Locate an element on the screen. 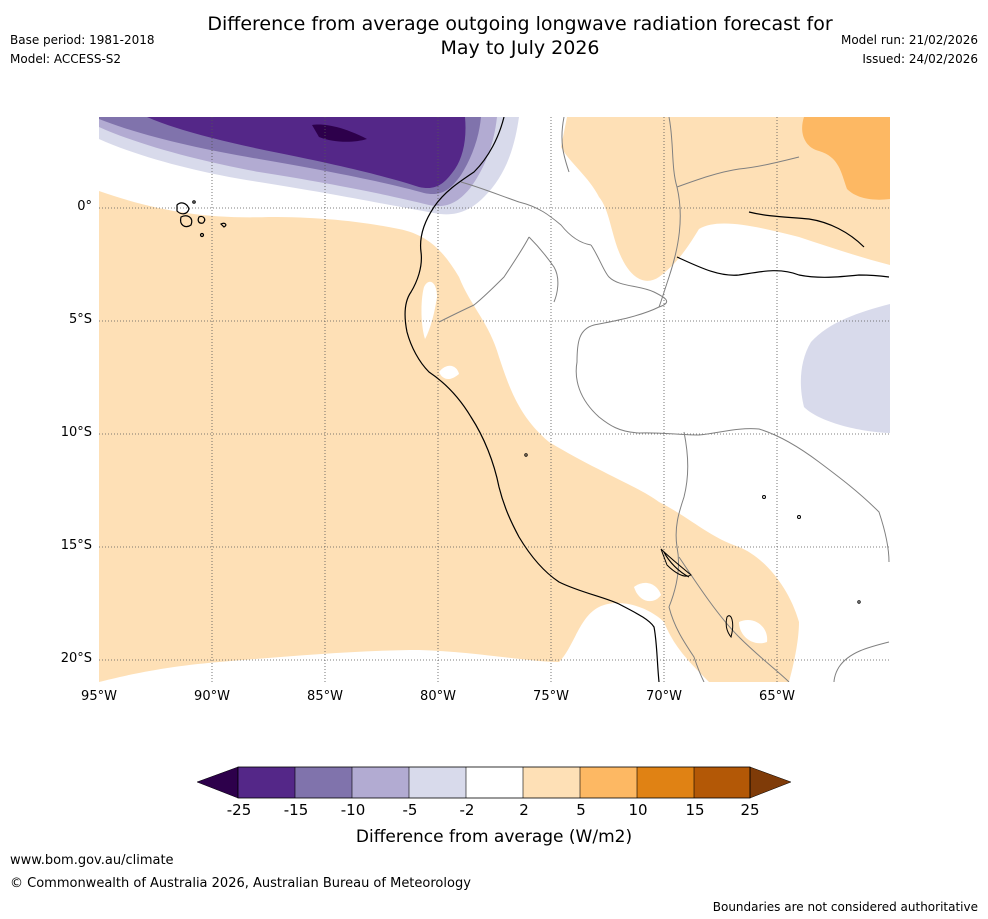  colorbar is located at coordinates (494, 782).